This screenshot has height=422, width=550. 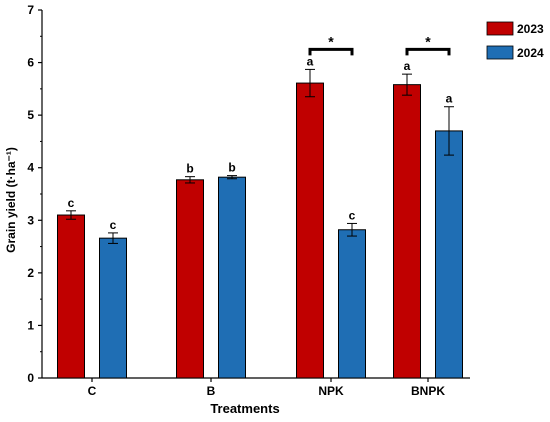 I want to click on legend-label-2023: 2023, so click(x=530, y=29).